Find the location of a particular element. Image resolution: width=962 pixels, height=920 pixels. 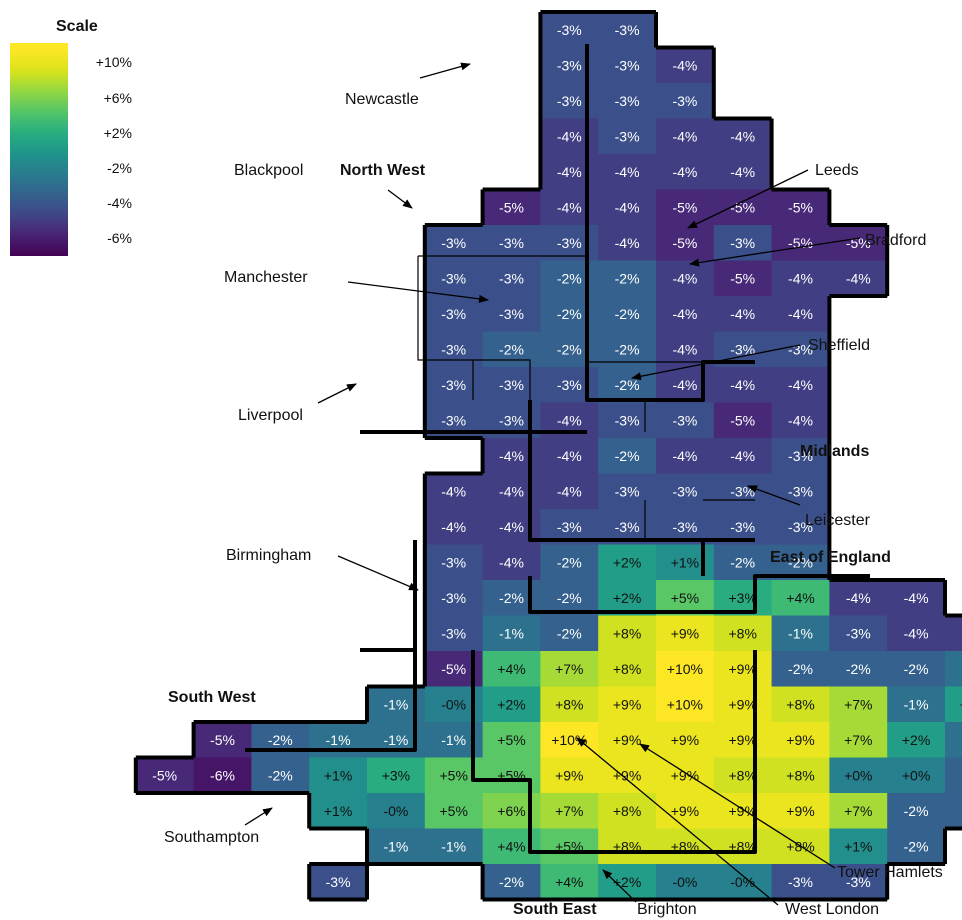

callout-arrow is located at coordinates (445, 70).